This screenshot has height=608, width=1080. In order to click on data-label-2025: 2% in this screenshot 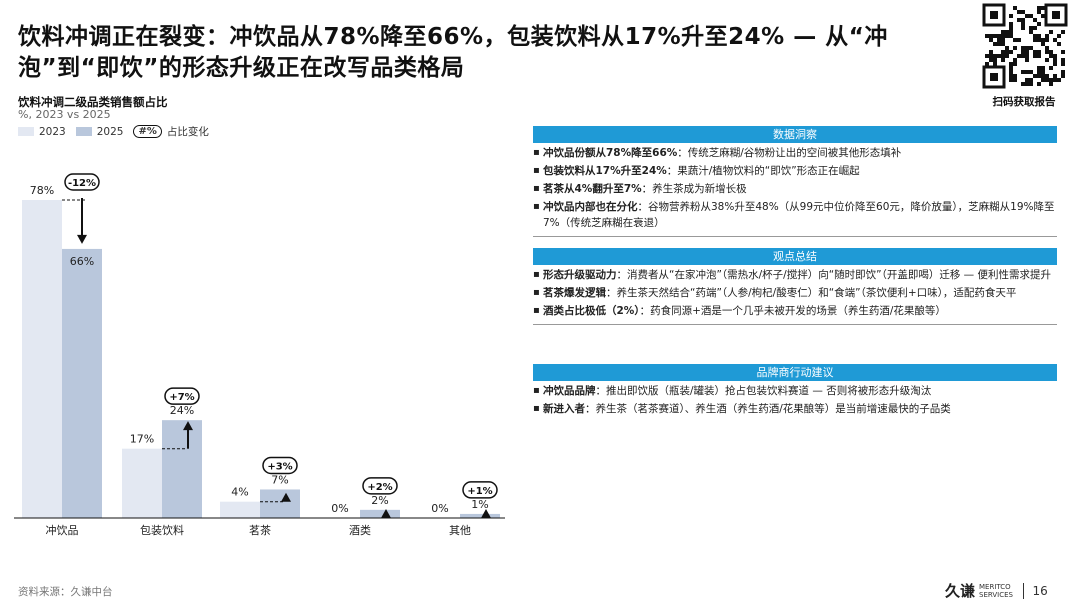, I will do `click(379, 500)`.